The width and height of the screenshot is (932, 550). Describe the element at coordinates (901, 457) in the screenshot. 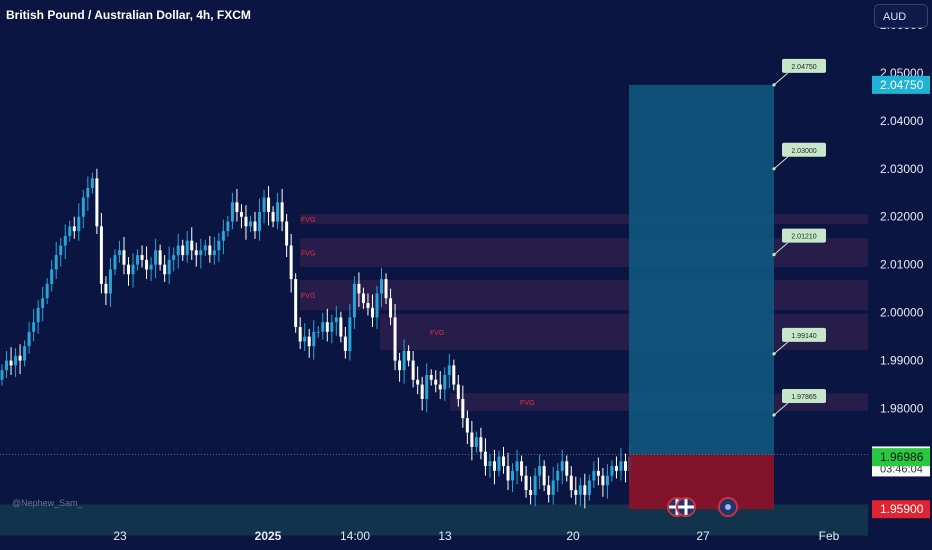

I see `bid-price-label-bg` at that location.